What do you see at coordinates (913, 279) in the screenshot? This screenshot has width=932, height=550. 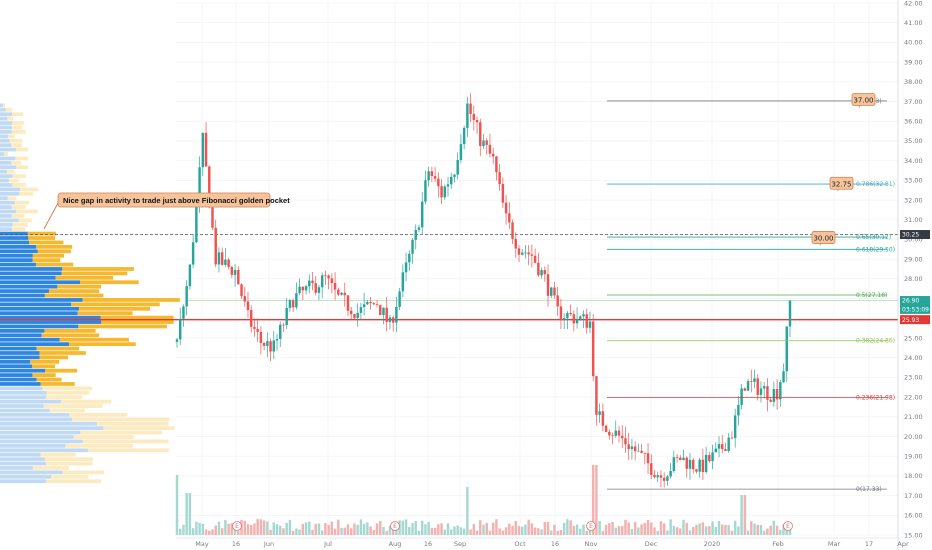 I see `price-tick: 28.00` at bounding box center [913, 279].